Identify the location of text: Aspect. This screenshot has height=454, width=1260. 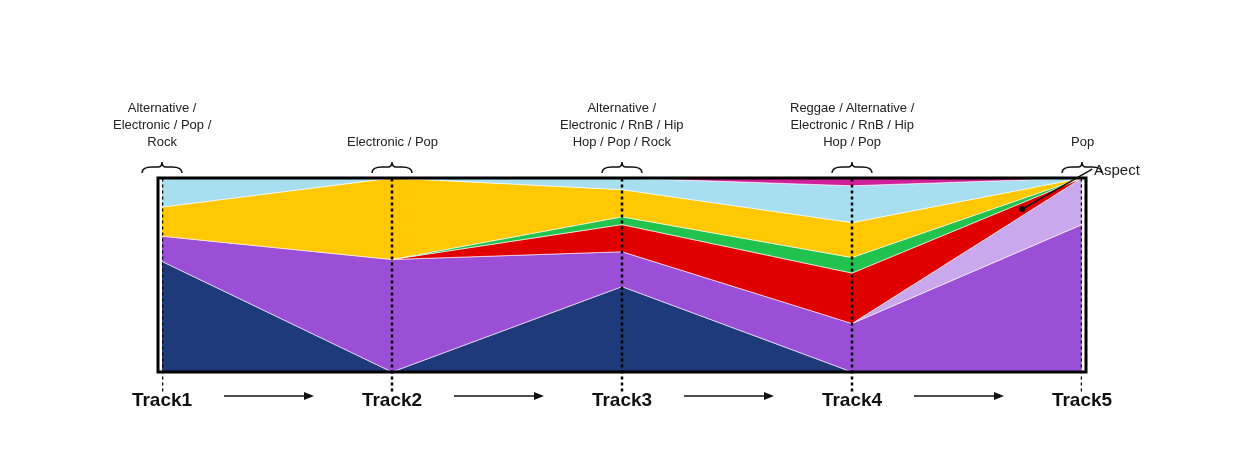
(1117, 169).